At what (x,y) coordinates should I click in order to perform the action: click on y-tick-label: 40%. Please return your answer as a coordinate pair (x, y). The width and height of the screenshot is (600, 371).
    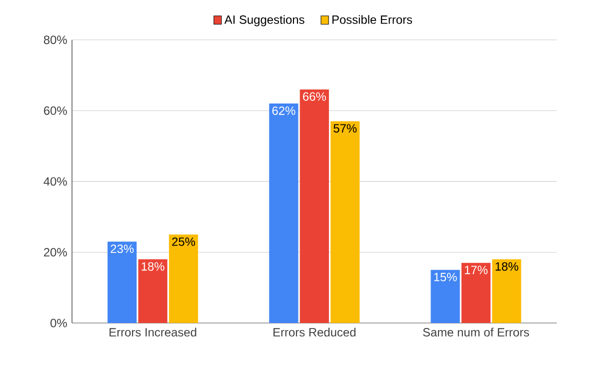
    Looking at the image, I should click on (55, 181).